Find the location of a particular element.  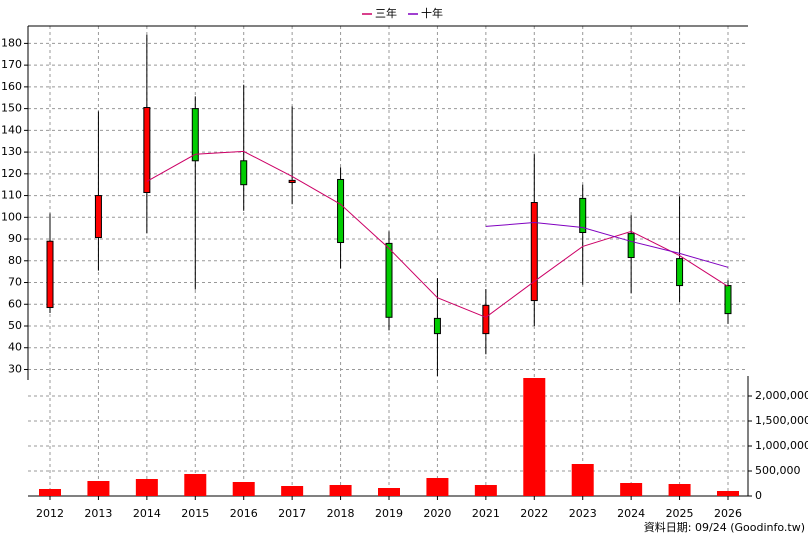

x-tick-label: 2015 is located at coordinates (195, 513).